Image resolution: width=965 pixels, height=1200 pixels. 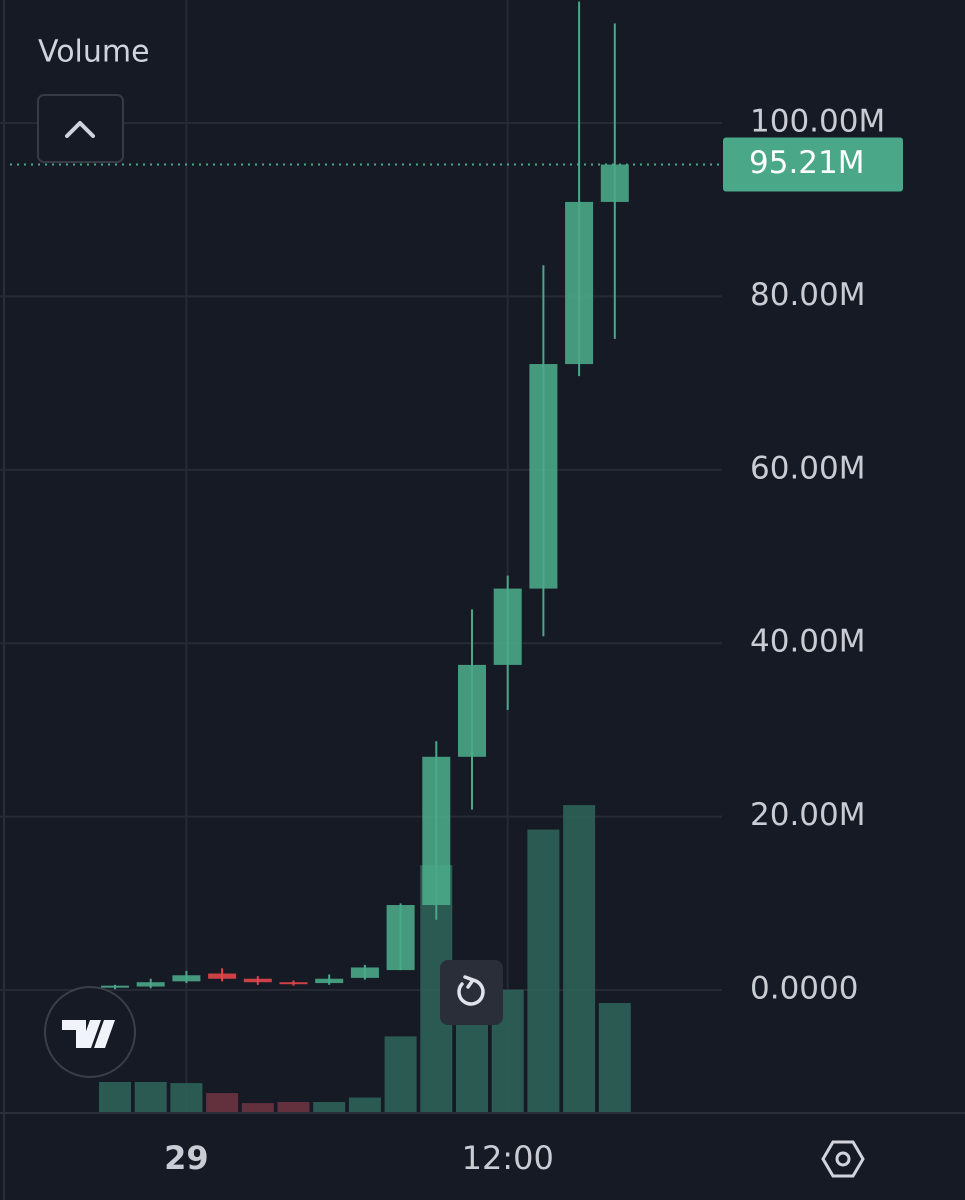 What do you see at coordinates (808, 295) in the screenshot?
I see `y-tick-label: 80.00M` at bounding box center [808, 295].